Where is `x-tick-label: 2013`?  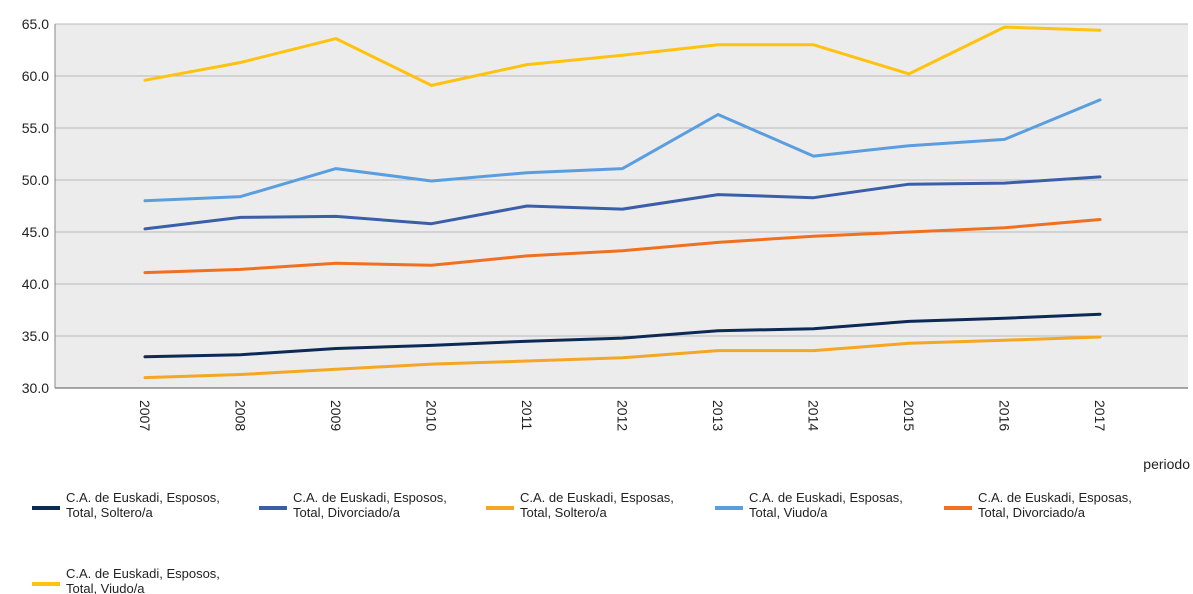
x-tick-label: 2013 is located at coordinates (718, 415).